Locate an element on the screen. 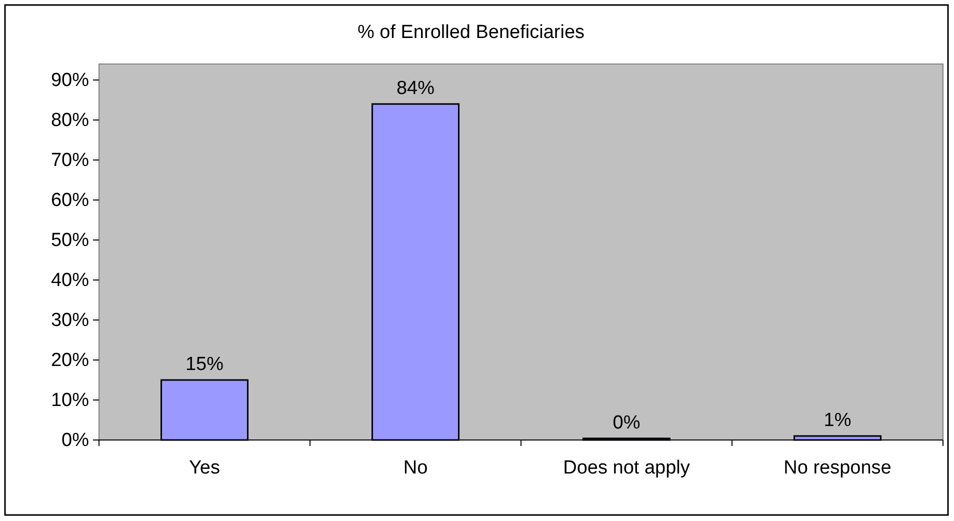  y-tick-label: 80% is located at coordinates (70, 121).